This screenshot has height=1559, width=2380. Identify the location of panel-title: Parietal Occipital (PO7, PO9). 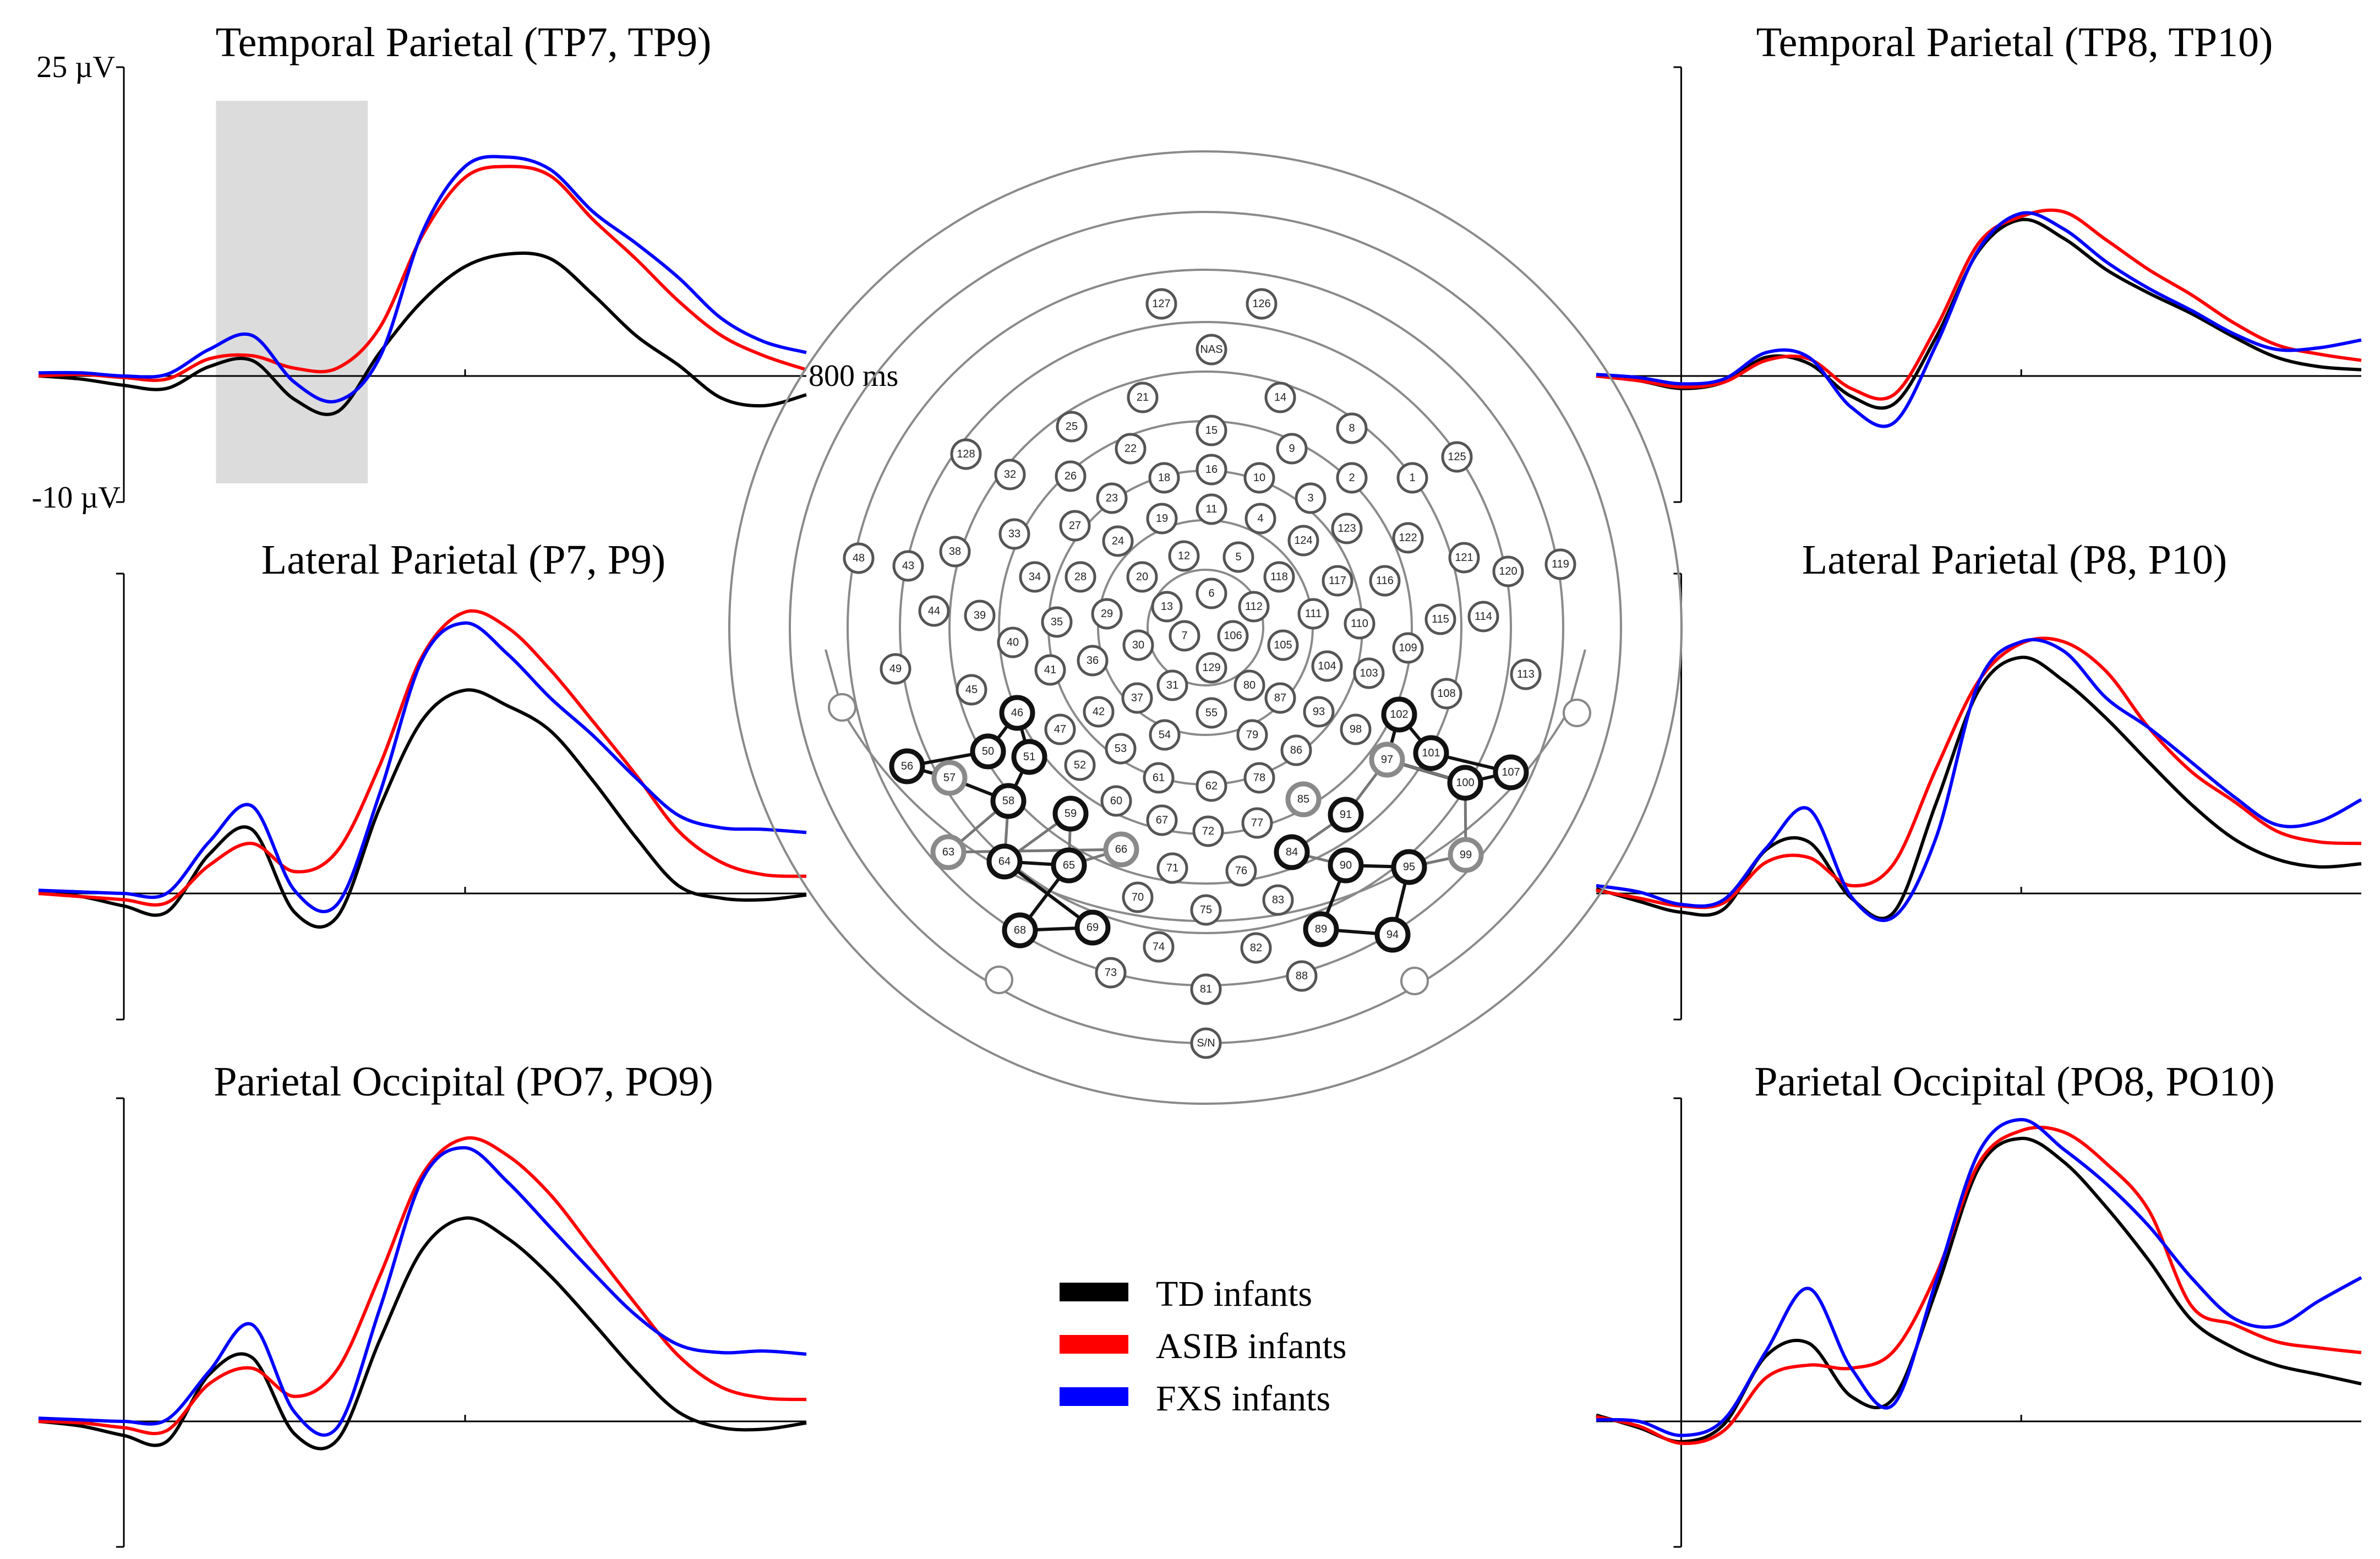
(463, 1082).